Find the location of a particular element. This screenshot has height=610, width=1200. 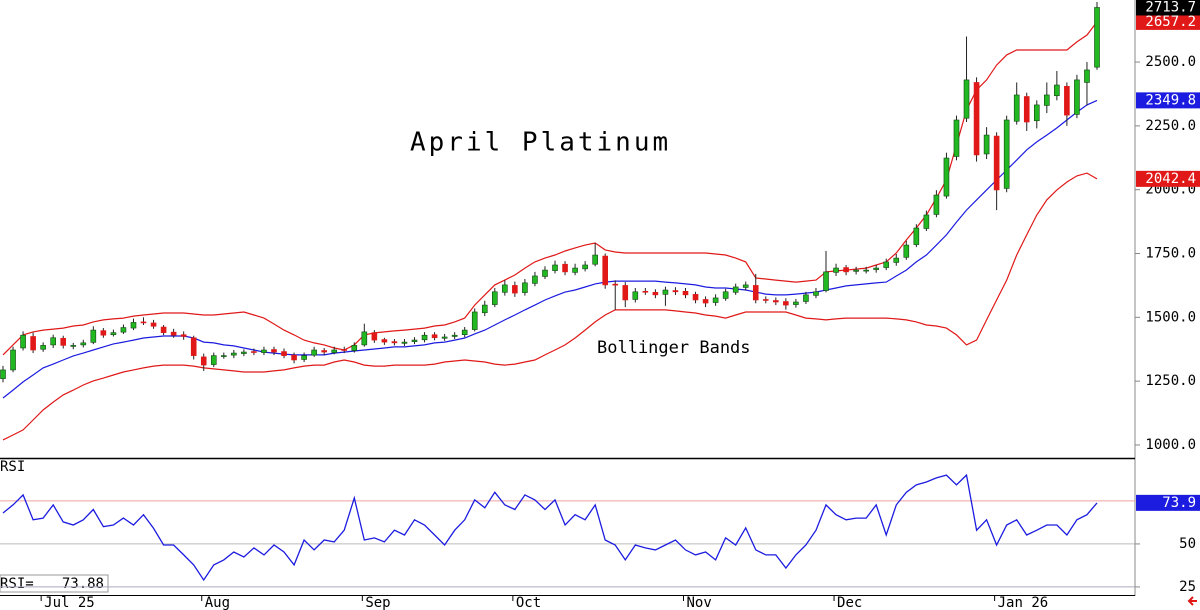

value-badge-label: 2713.7 is located at coordinates (1170, 7).